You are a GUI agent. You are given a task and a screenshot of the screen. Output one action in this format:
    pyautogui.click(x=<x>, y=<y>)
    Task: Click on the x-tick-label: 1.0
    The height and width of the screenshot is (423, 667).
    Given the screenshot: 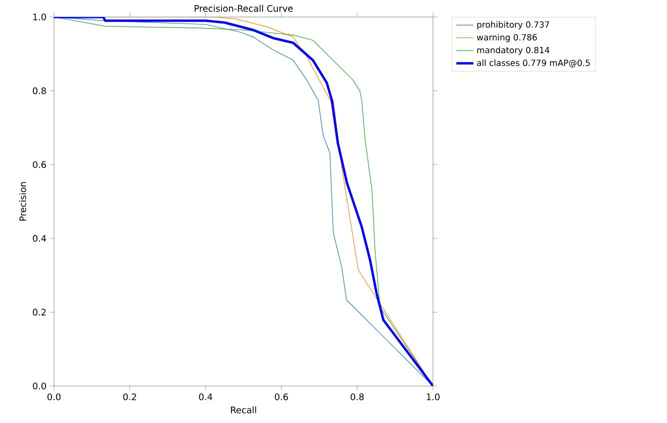 What is the action you would take?
    pyautogui.click(x=433, y=396)
    